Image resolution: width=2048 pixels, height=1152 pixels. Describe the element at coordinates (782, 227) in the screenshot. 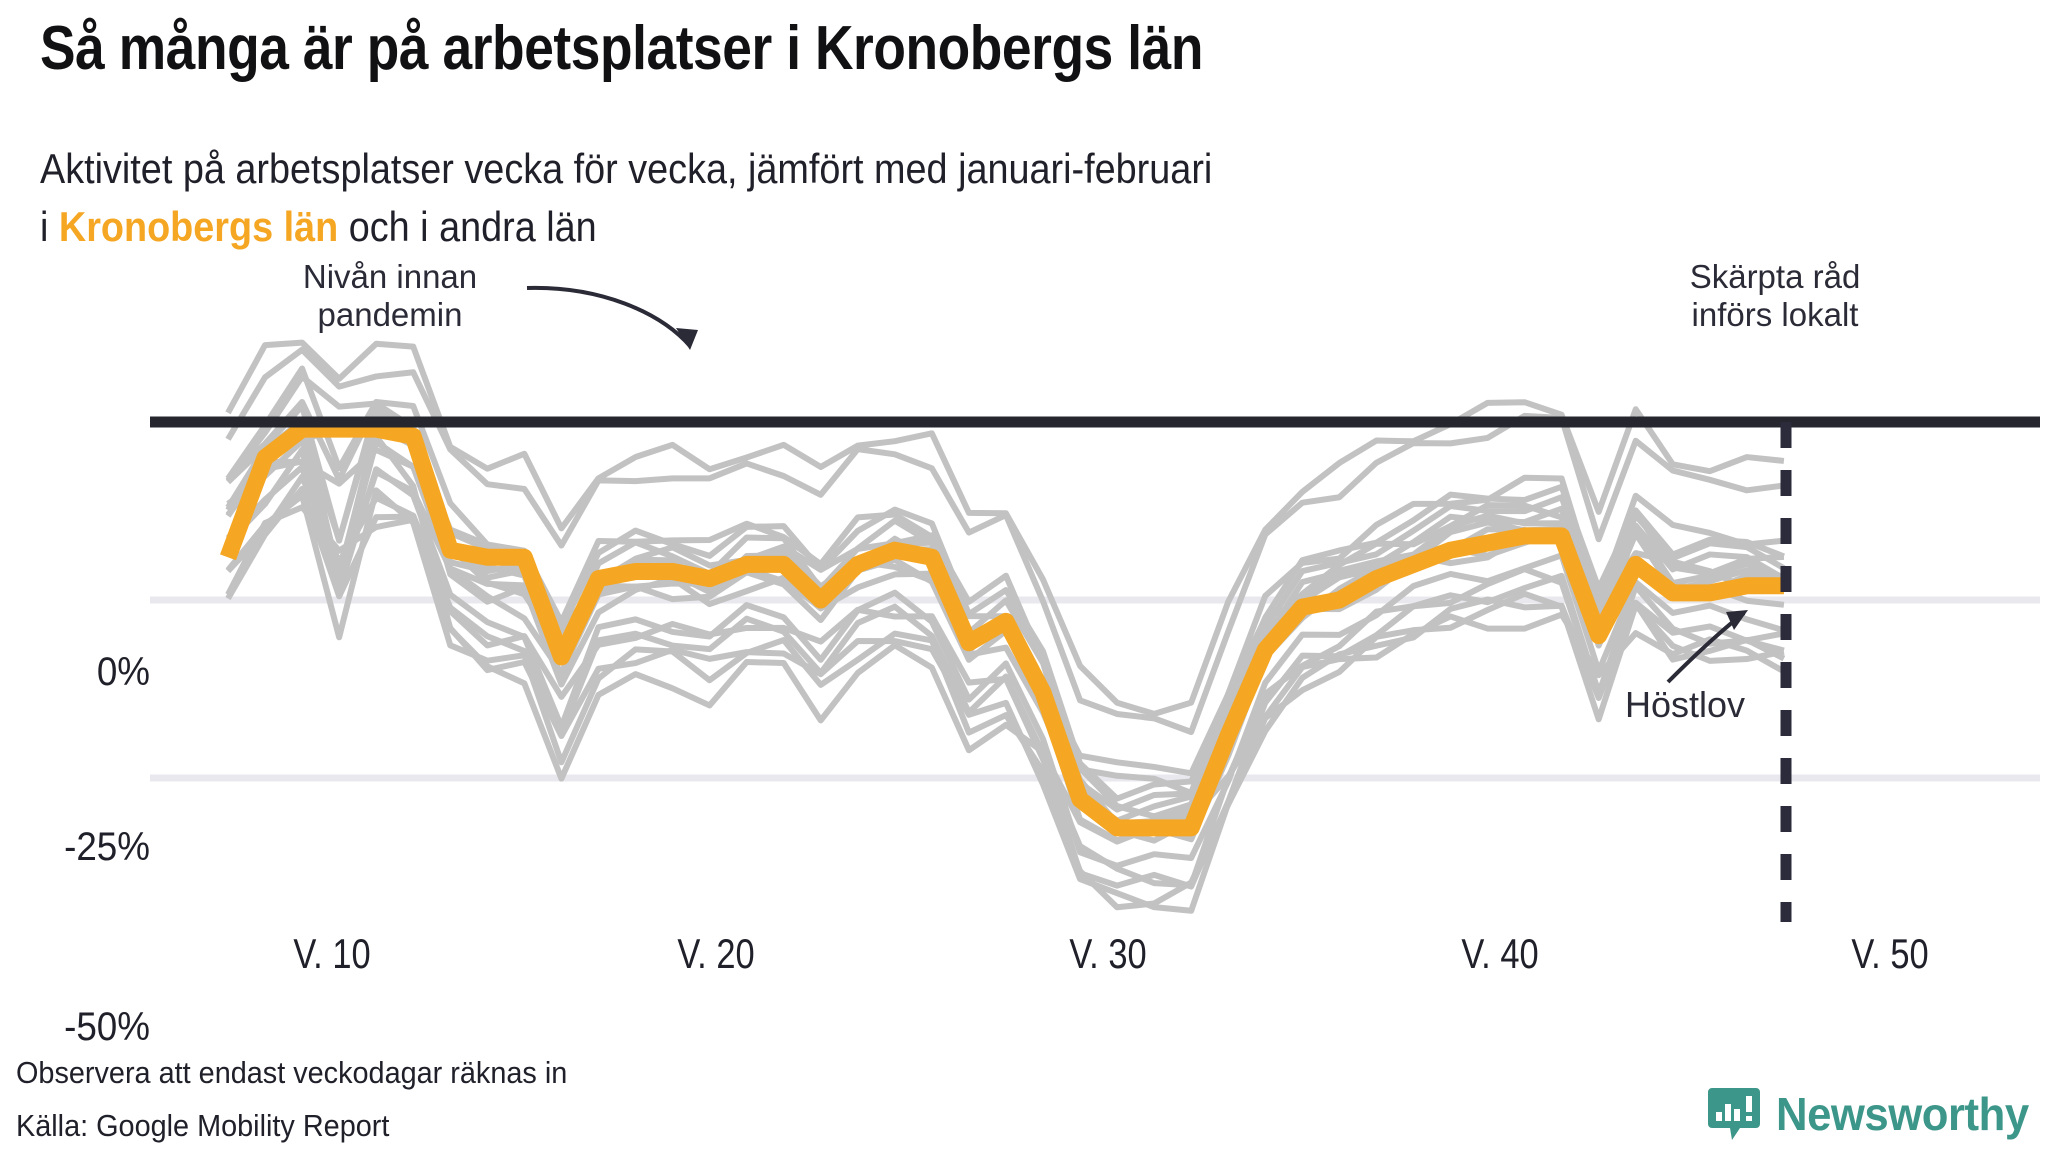

I see `chart-subtitle-line2: i Kronobergs län och i andra län` at that location.